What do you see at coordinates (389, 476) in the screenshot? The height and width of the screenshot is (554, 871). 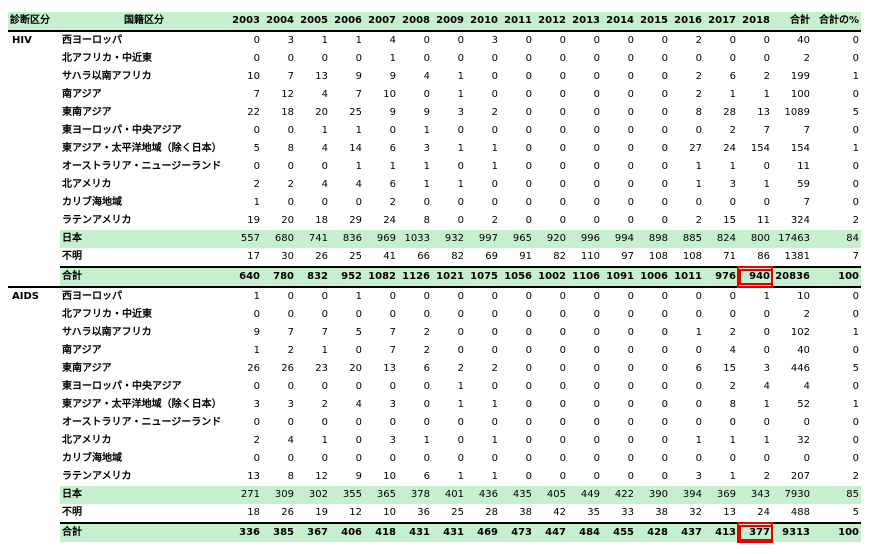 I see `year-value-cell: 10` at bounding box center [389, 476].